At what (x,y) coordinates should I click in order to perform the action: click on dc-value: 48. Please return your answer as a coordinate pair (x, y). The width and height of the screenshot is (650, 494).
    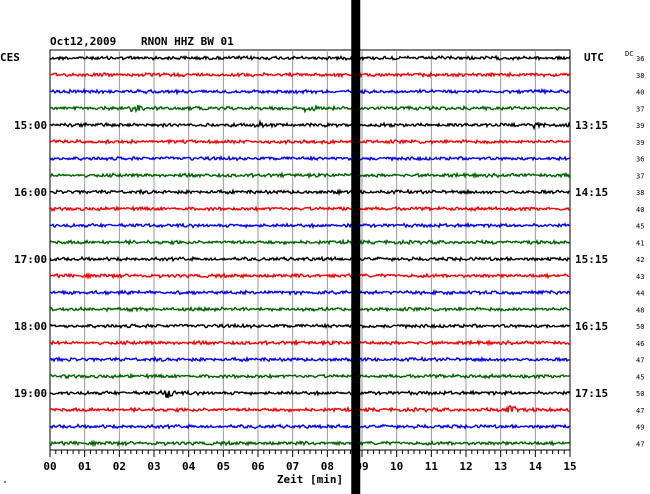
    Looking at the image, I should click on (640, 310).